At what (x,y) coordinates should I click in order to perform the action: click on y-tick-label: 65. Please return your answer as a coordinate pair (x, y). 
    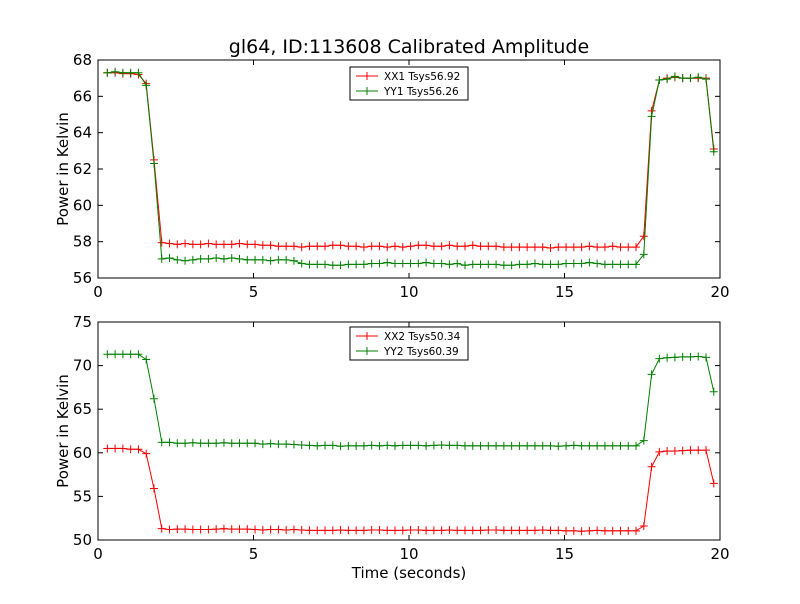
    Looking at the image, I should click on (82, 409).